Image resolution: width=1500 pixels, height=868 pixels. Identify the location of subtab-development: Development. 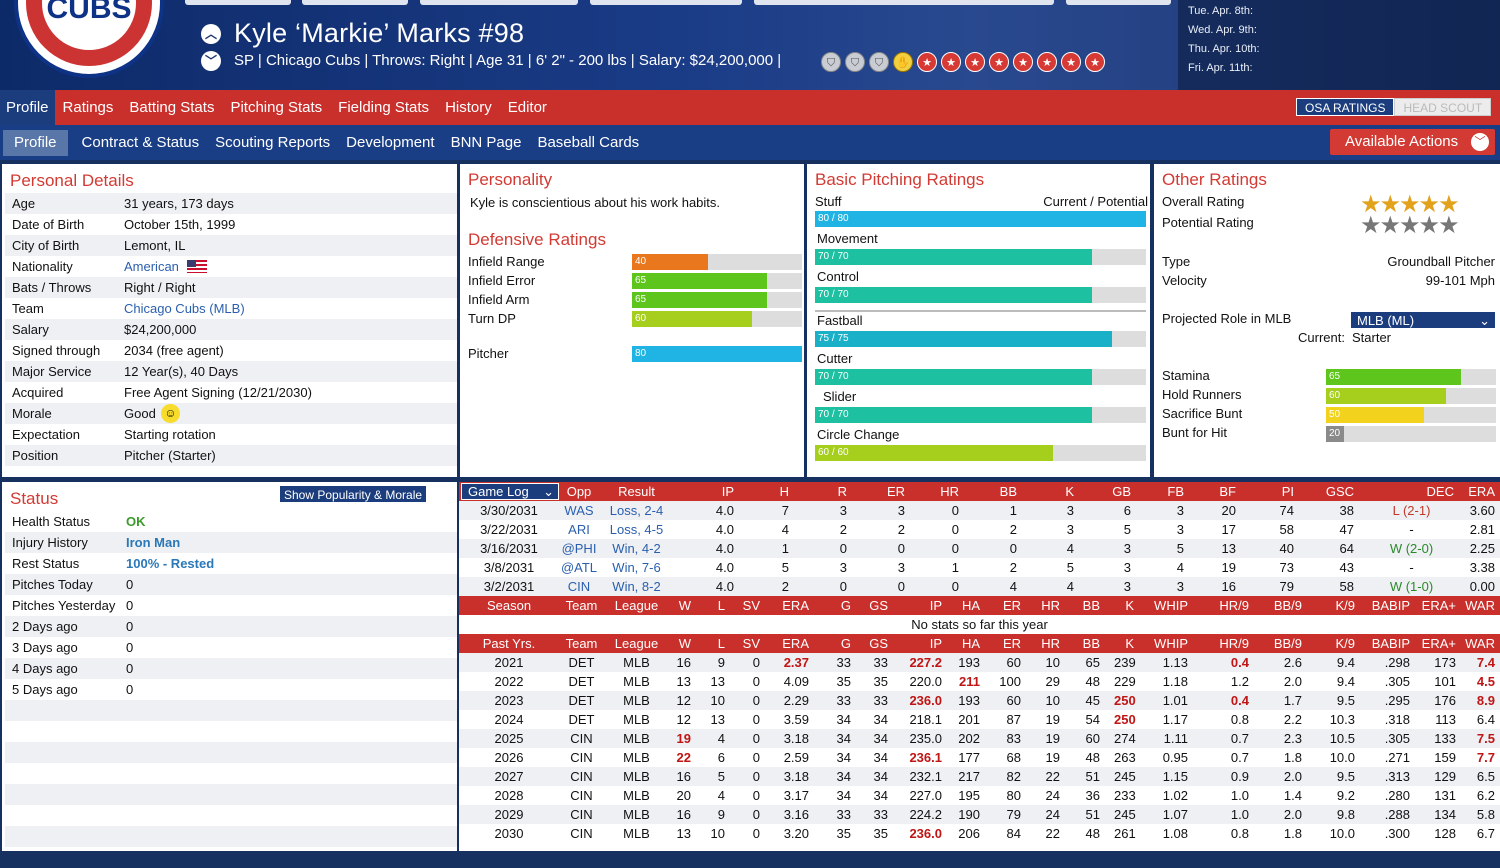
(390, 142).